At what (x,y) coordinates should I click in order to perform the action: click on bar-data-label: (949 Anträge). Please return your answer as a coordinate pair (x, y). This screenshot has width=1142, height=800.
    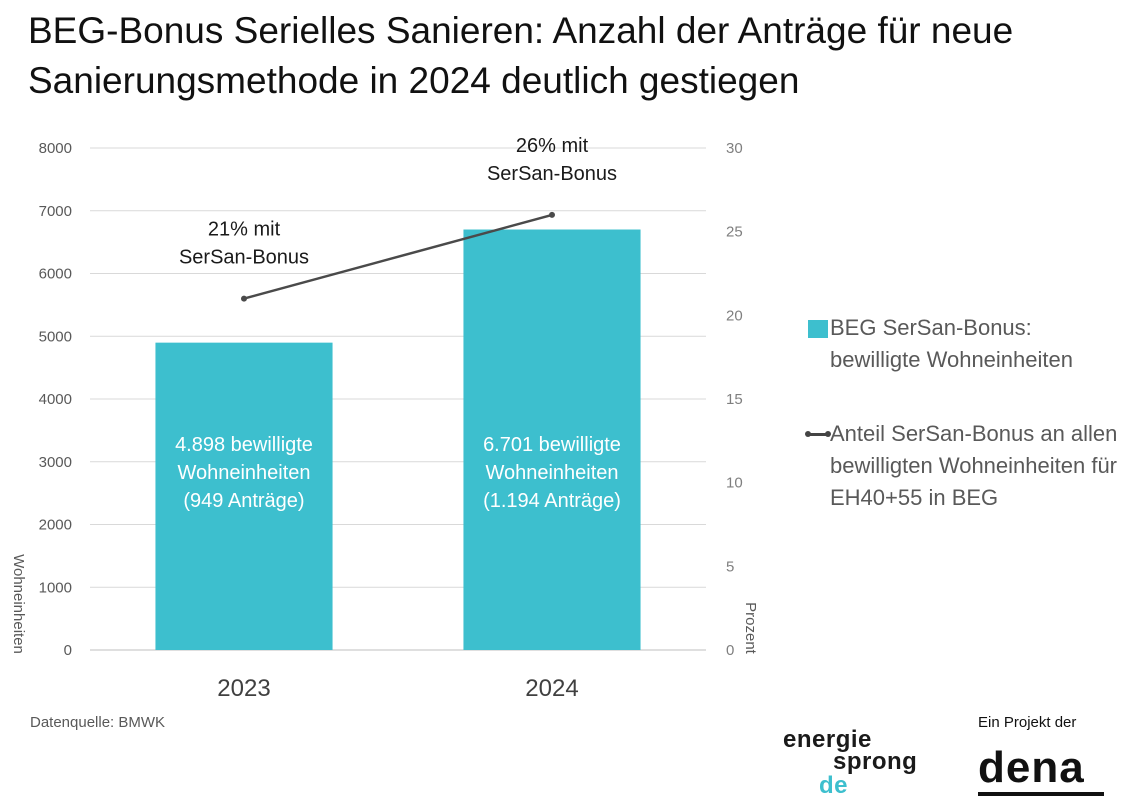
    Looking at the image, I should click on (243, 501).